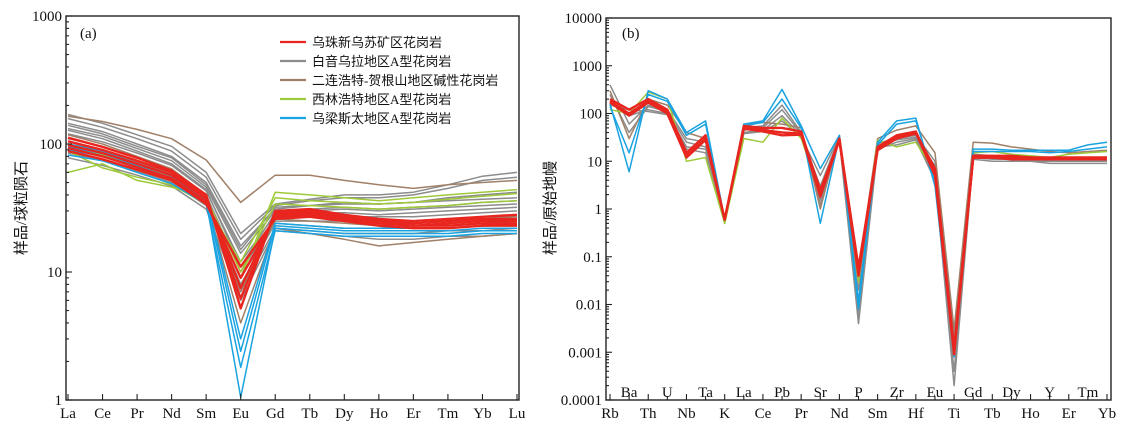  I want to click on y-axis-b: 0.0001 0.001 0.01 0.1 1 10 100 1000 10000, so click(586, 210).